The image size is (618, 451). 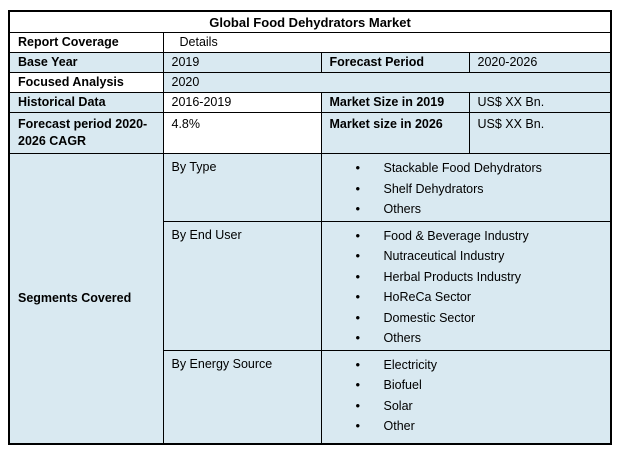 I want to click on forecast-period-label: Forecast Period, so click(x=395, y=62).